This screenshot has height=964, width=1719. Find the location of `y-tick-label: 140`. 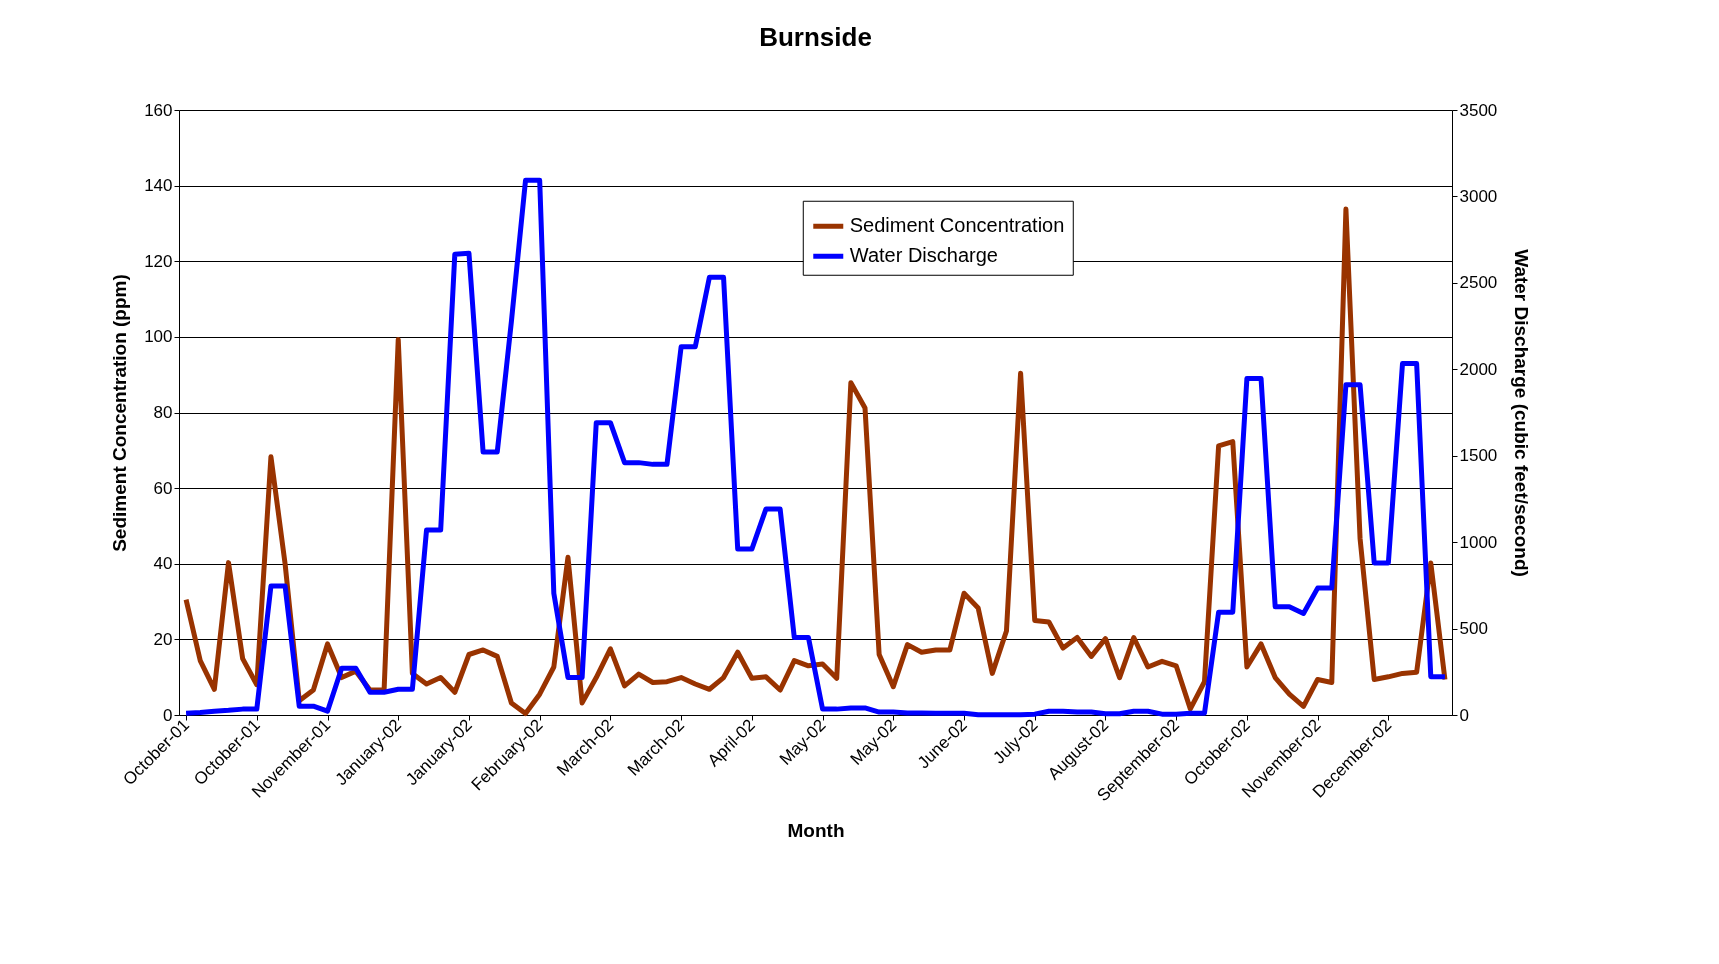

y-tick-label: 140 is located at coordinates (158, 186).